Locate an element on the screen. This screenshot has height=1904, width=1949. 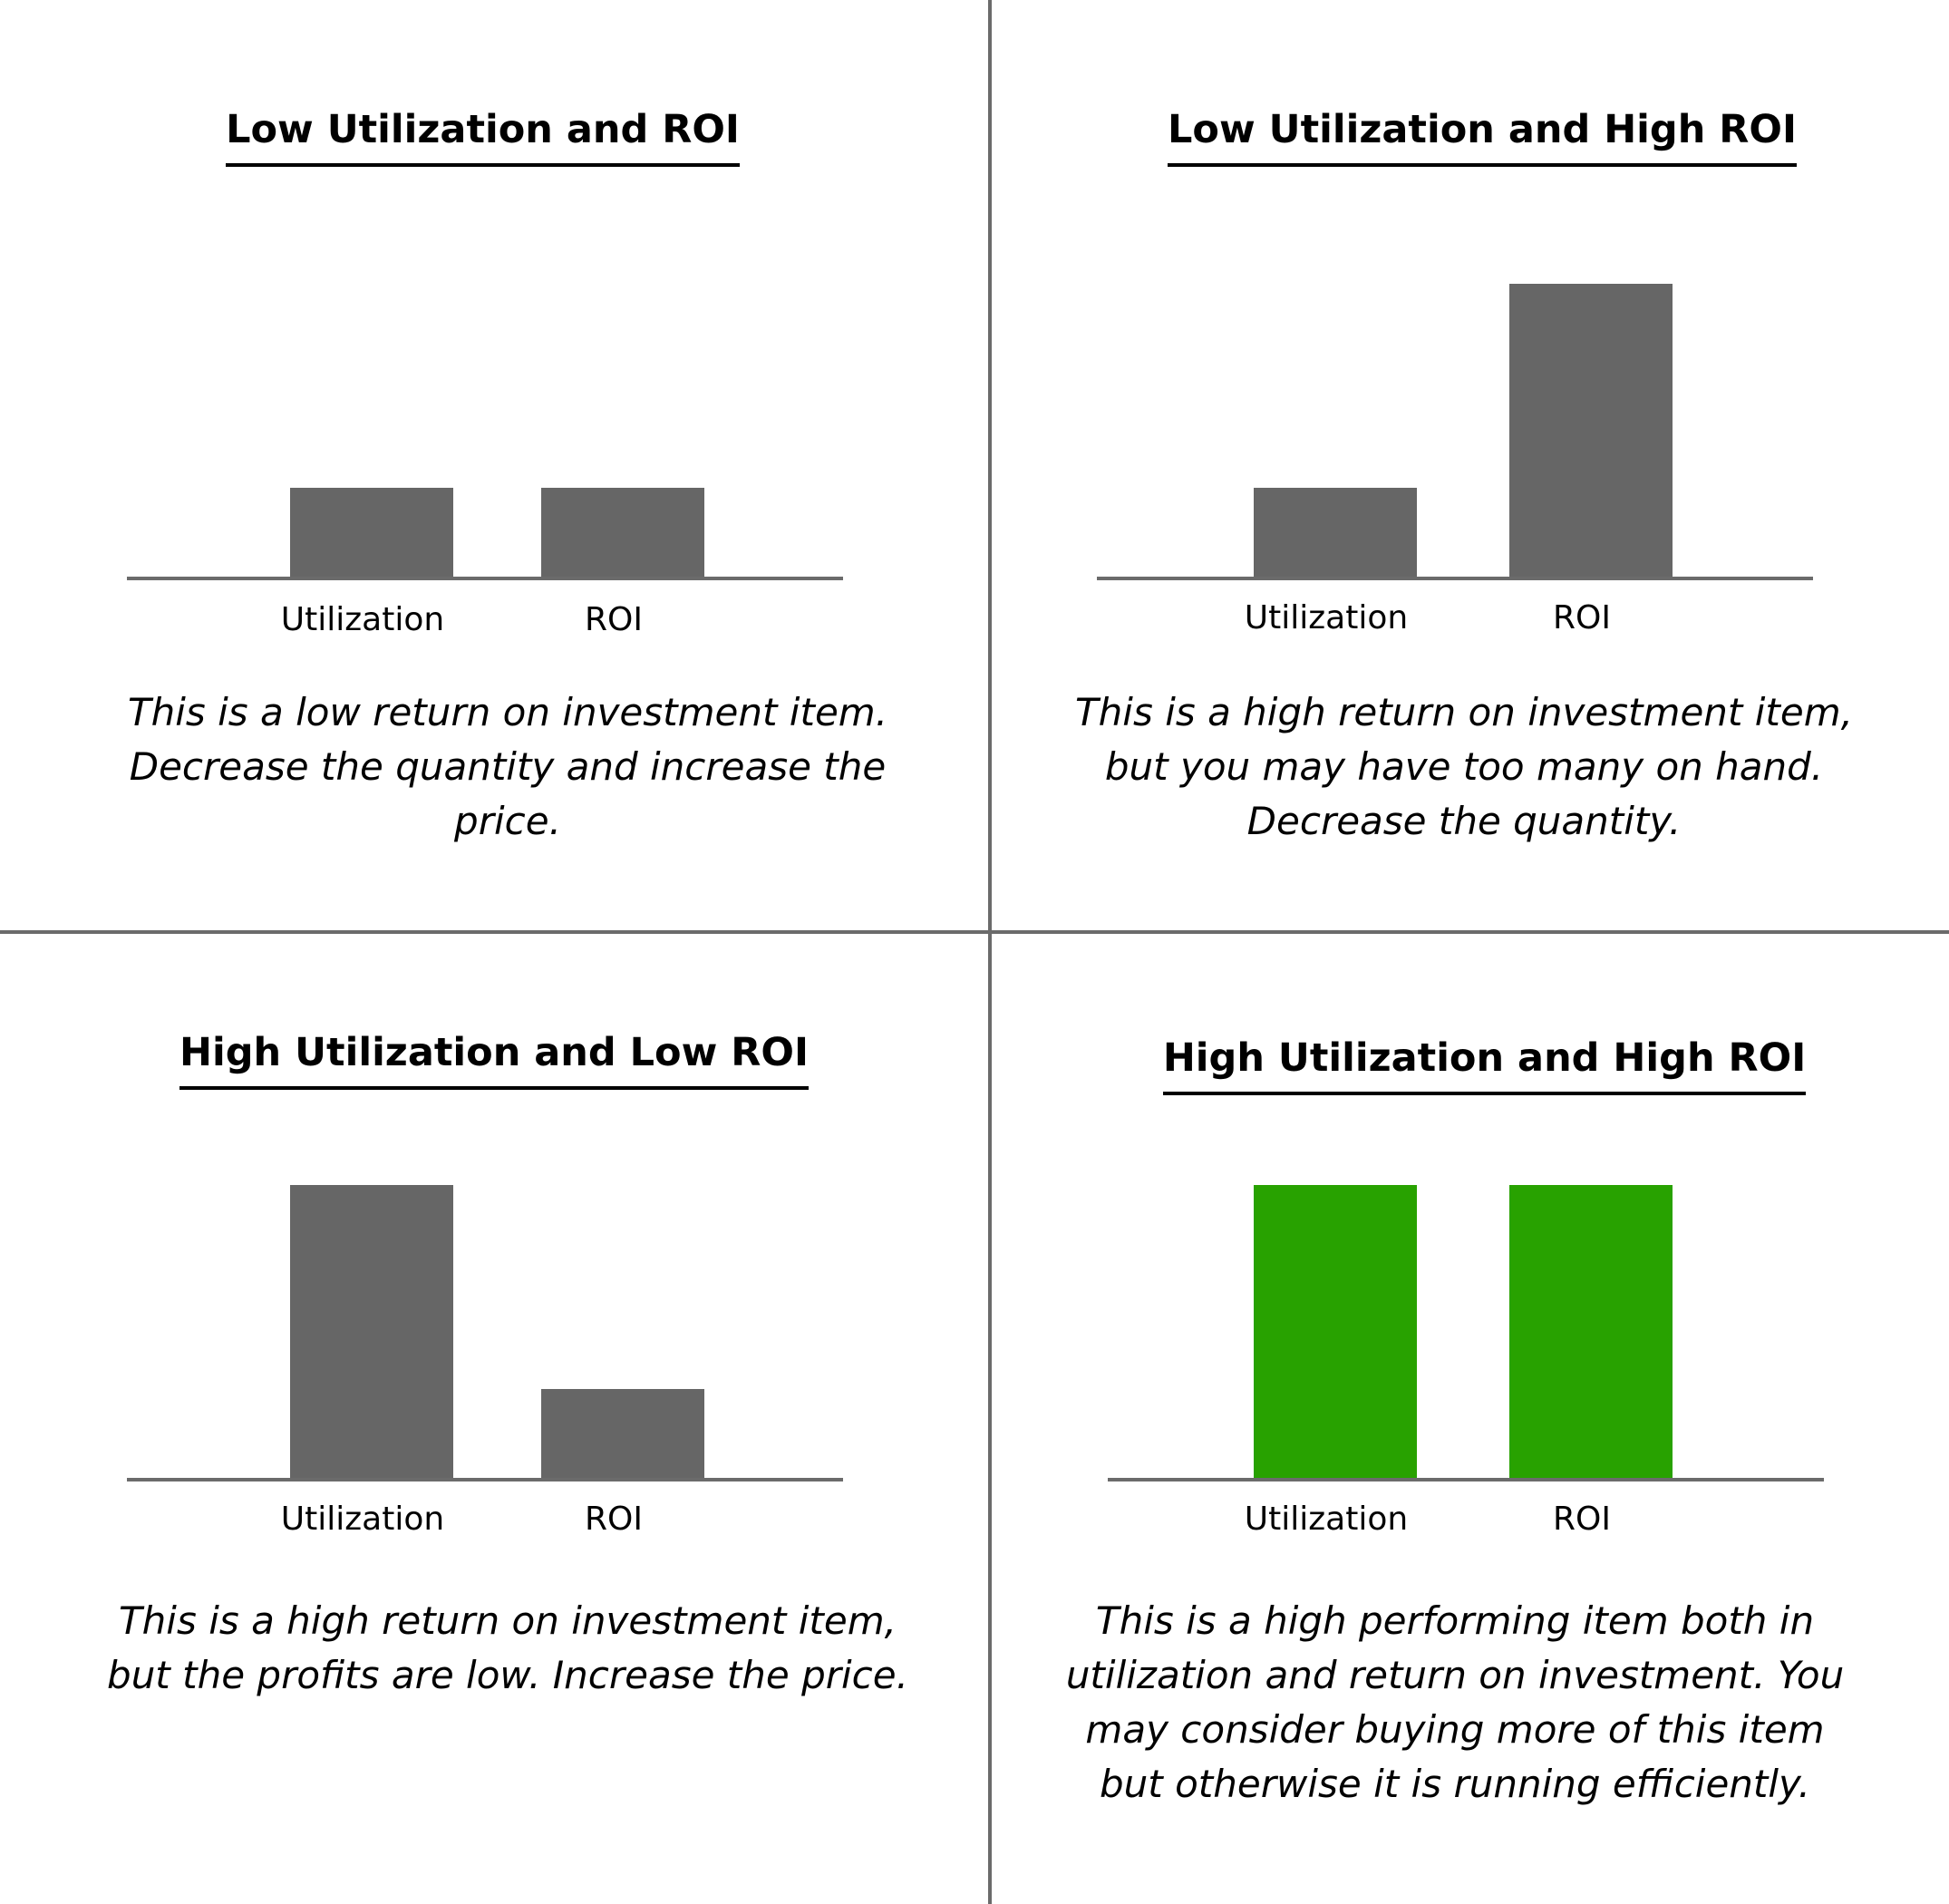
panel-title: Low Utilization and High ROI is located at coordinates (1482, 137).